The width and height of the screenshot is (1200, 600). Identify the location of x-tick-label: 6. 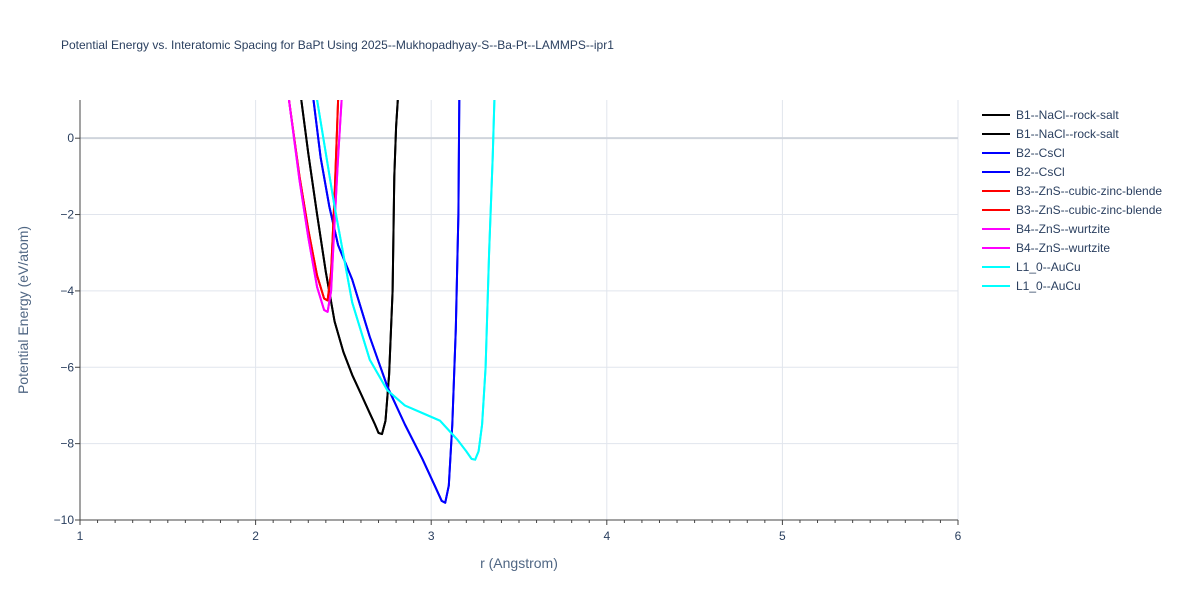
(958, 536).